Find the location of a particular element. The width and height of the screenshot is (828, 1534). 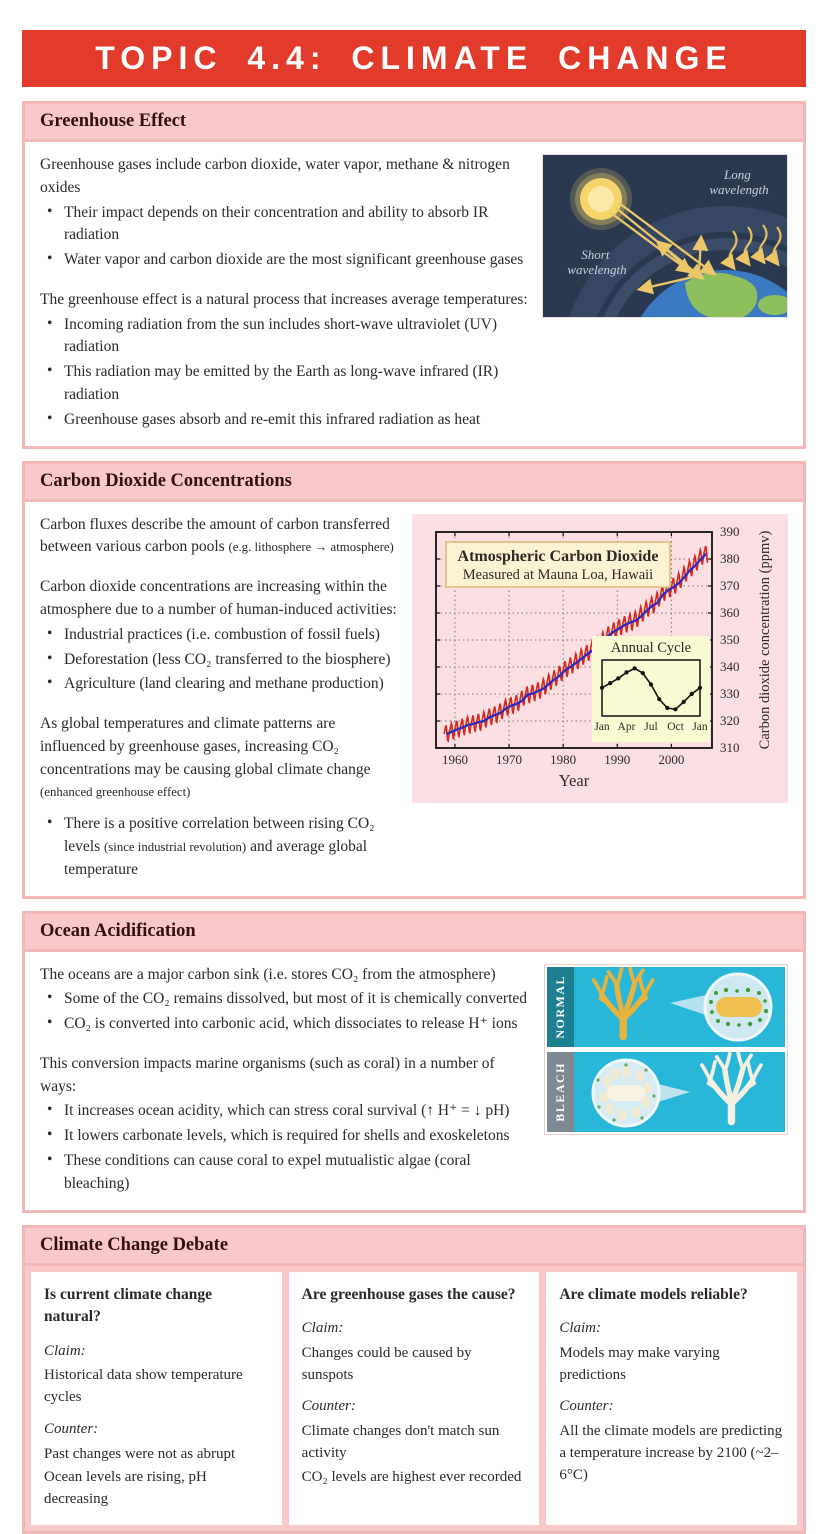

counter-text: Ocean levels are rising, pH decreasing is located at coordinates (125, 1488).